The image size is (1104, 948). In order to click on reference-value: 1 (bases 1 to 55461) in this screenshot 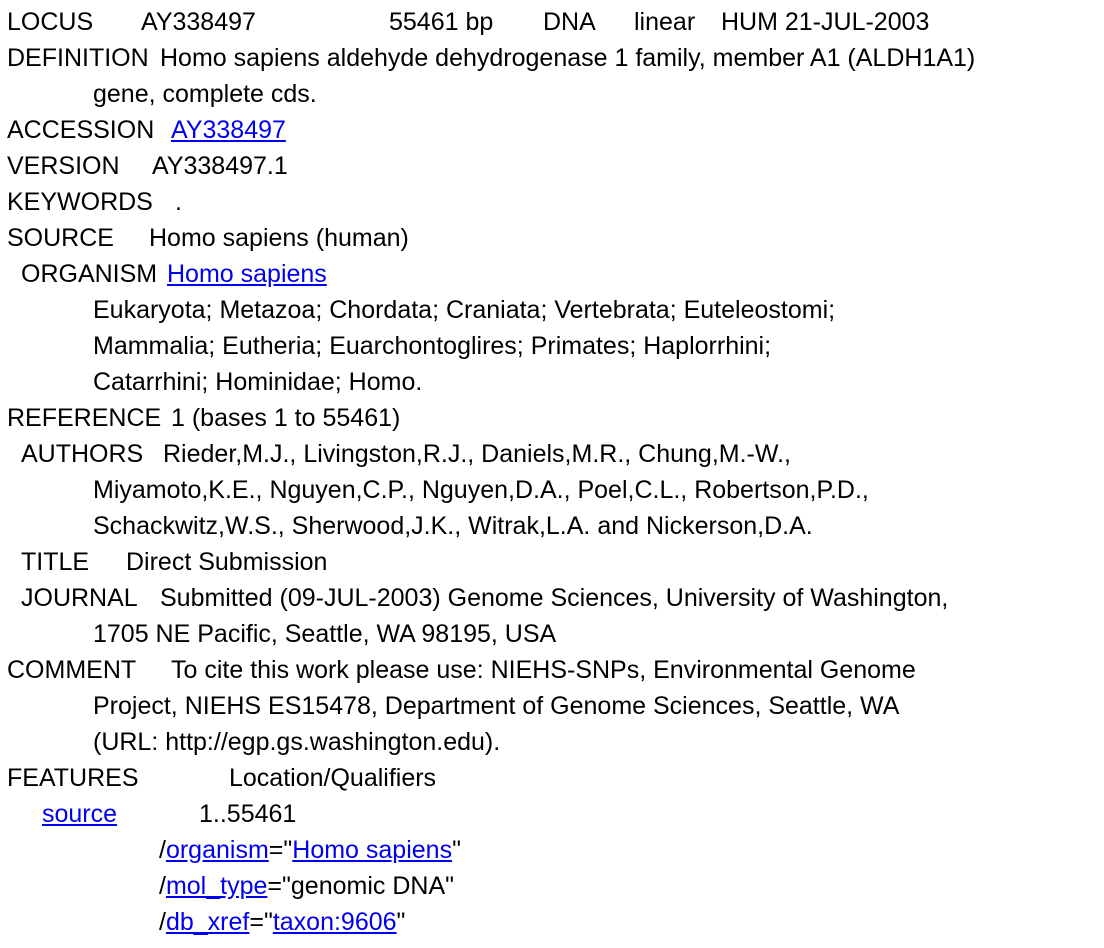, I will do `click(286, 418)`.